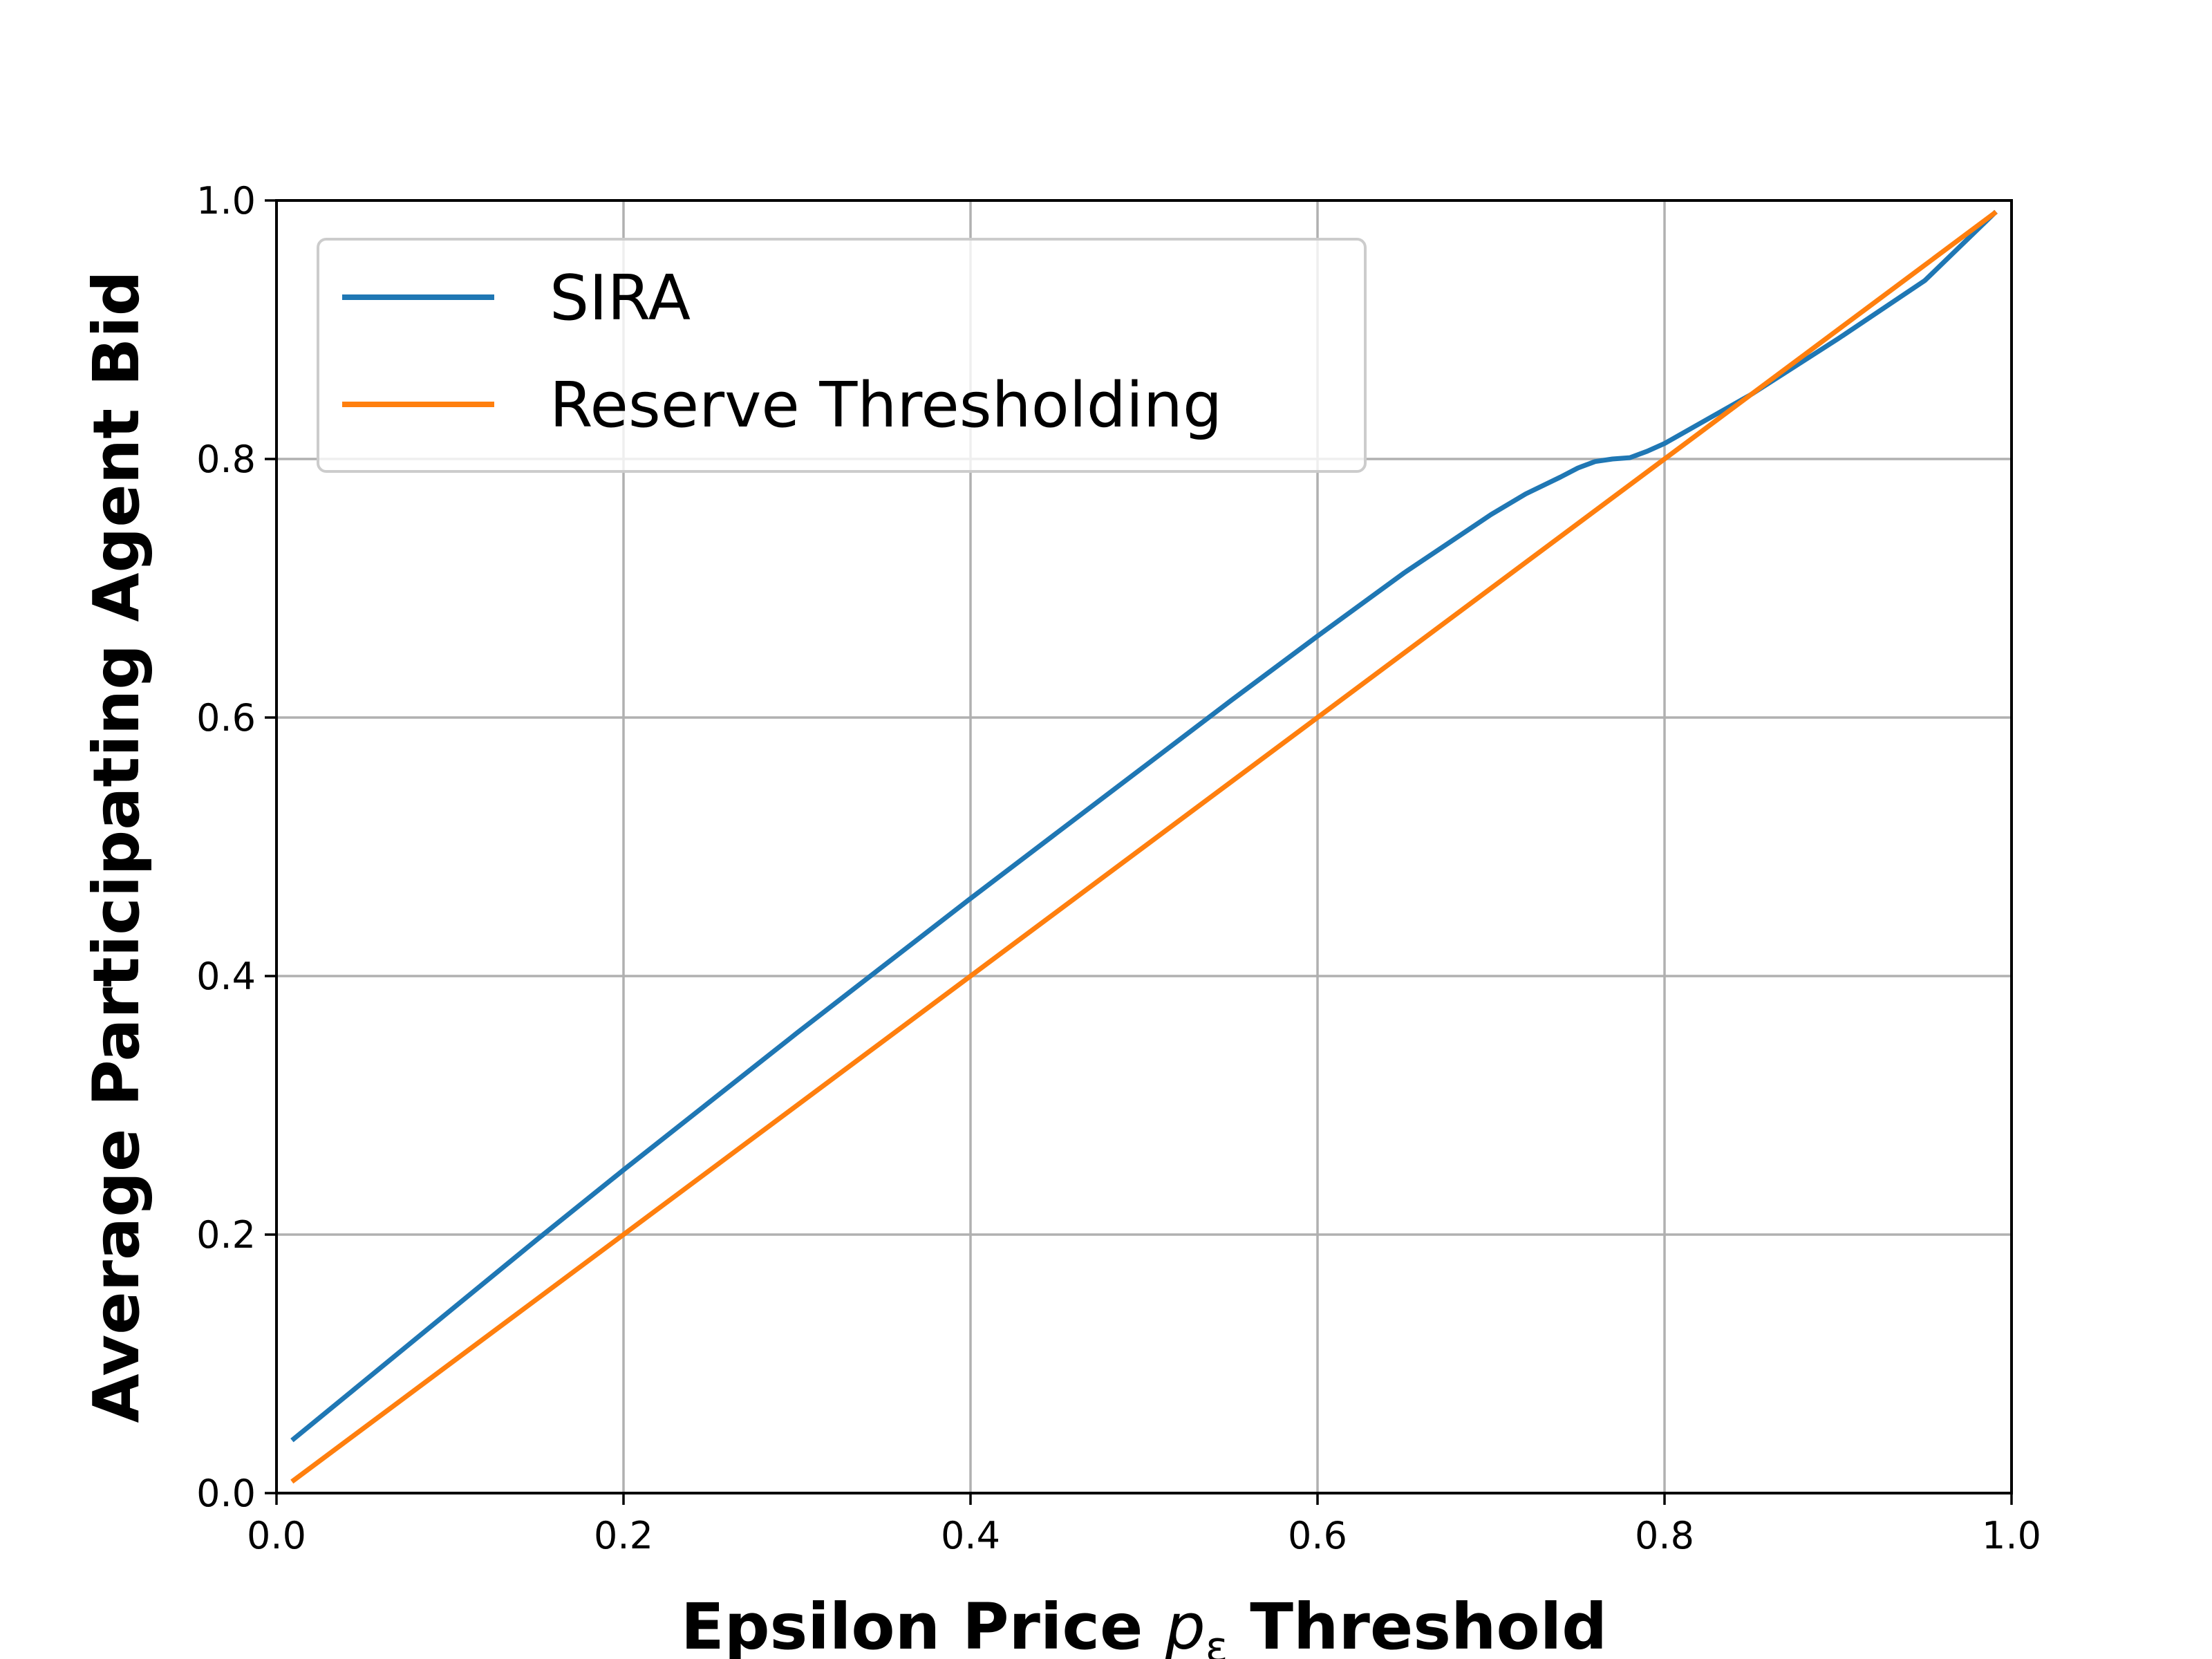  Describe the element at coordinates (623, 1535) in the screenshot. I see `x-tick-label: 0.2` at that location.